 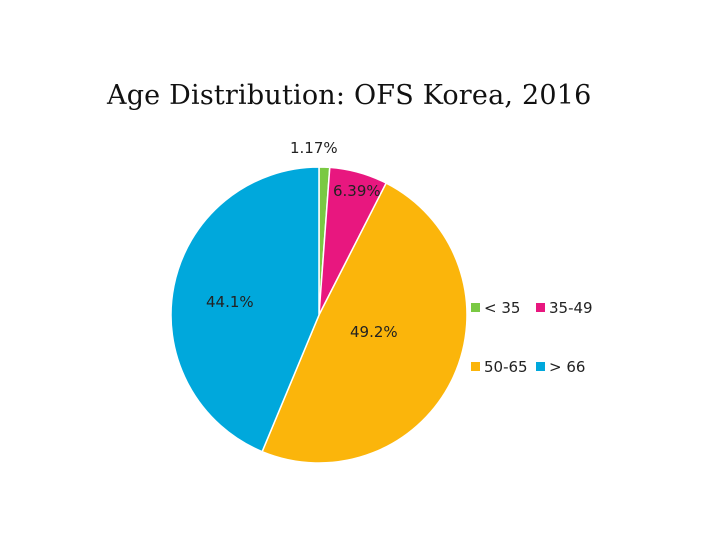 I want to click on data-label: 44.1%, so click(x=230, y=302).